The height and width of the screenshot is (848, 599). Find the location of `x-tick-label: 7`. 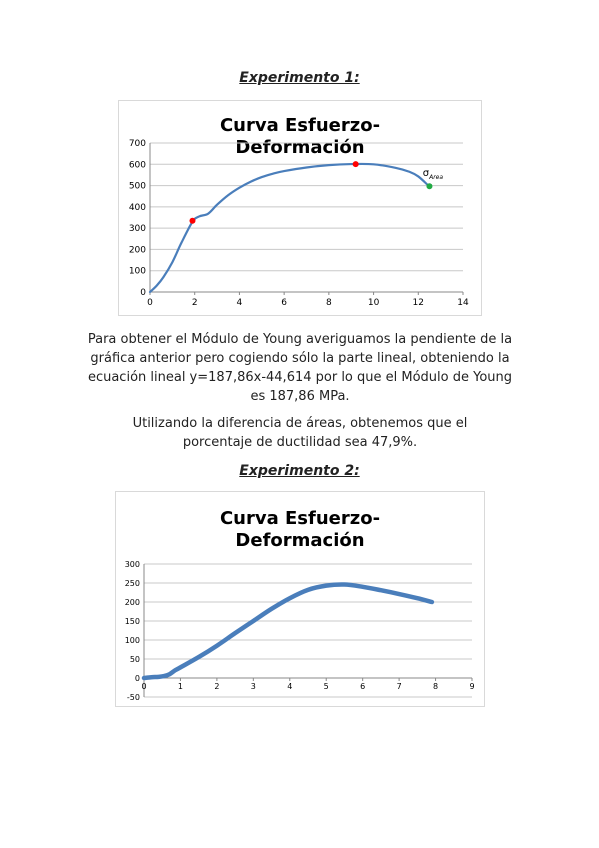

x-tick-label: 7 is located at coordinates (399, 686).